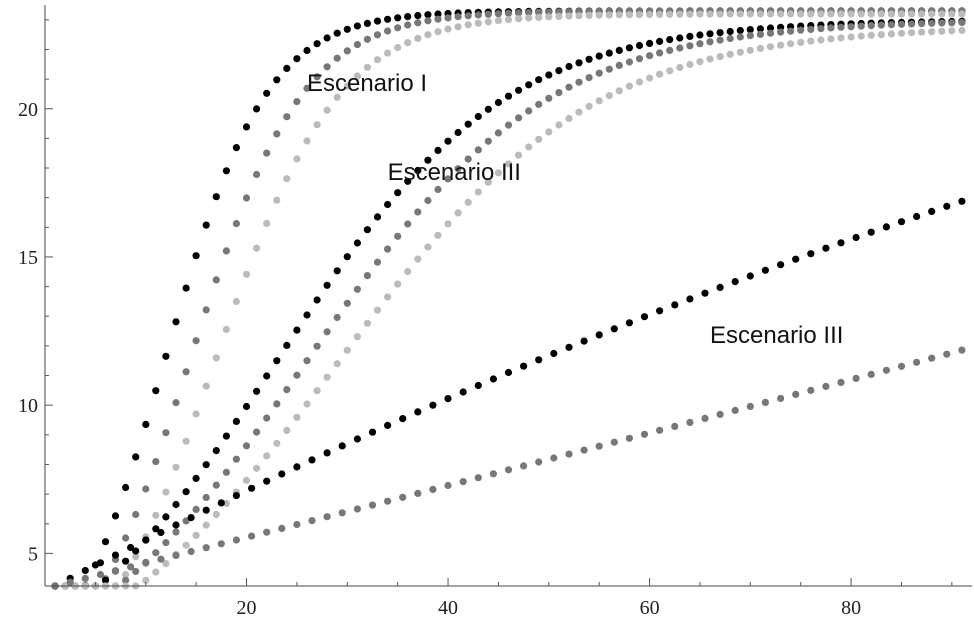 The image size is (974, 621). I want to click on x-tick-label: 40, so click(448, 608).